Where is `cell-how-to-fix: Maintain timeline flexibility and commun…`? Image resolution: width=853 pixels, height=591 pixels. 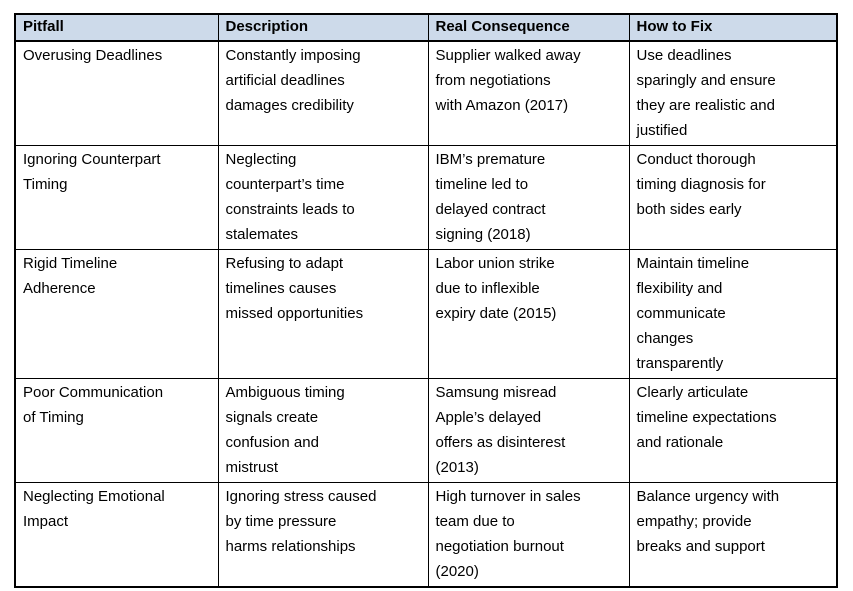
cell-how-to-fix: Maintain timeline flexibility and commun… is located at coordinates (733, 314).